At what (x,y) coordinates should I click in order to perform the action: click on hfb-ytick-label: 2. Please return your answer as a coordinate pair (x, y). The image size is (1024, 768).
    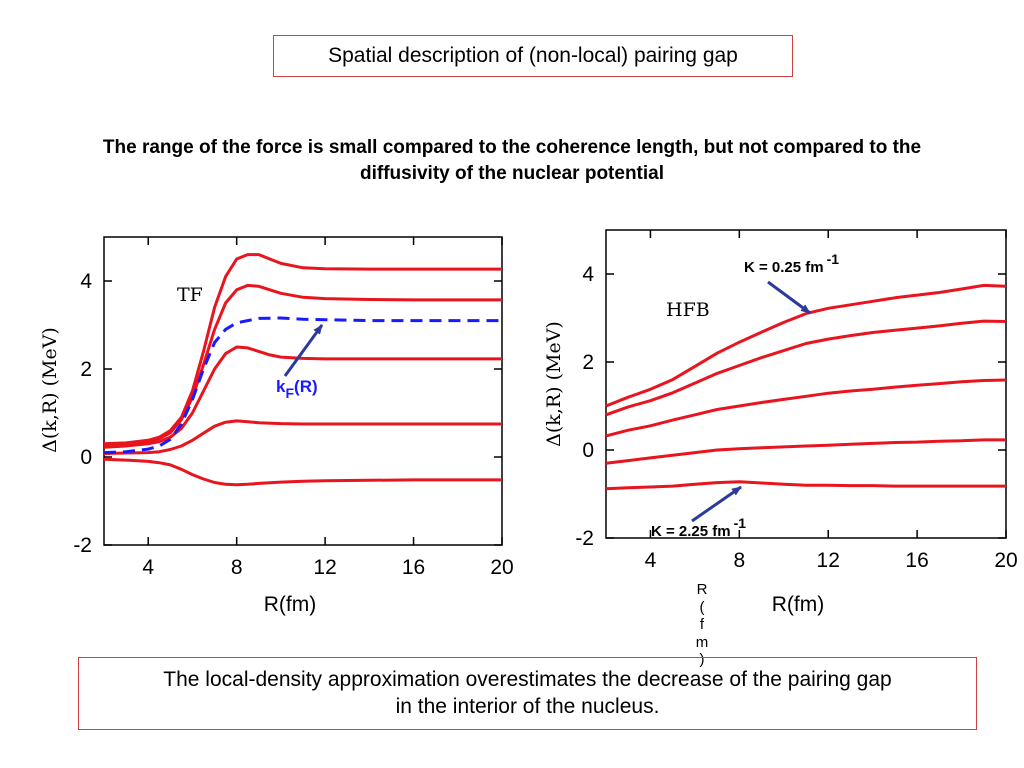
    Looking at the image, I should click on (588, 362).